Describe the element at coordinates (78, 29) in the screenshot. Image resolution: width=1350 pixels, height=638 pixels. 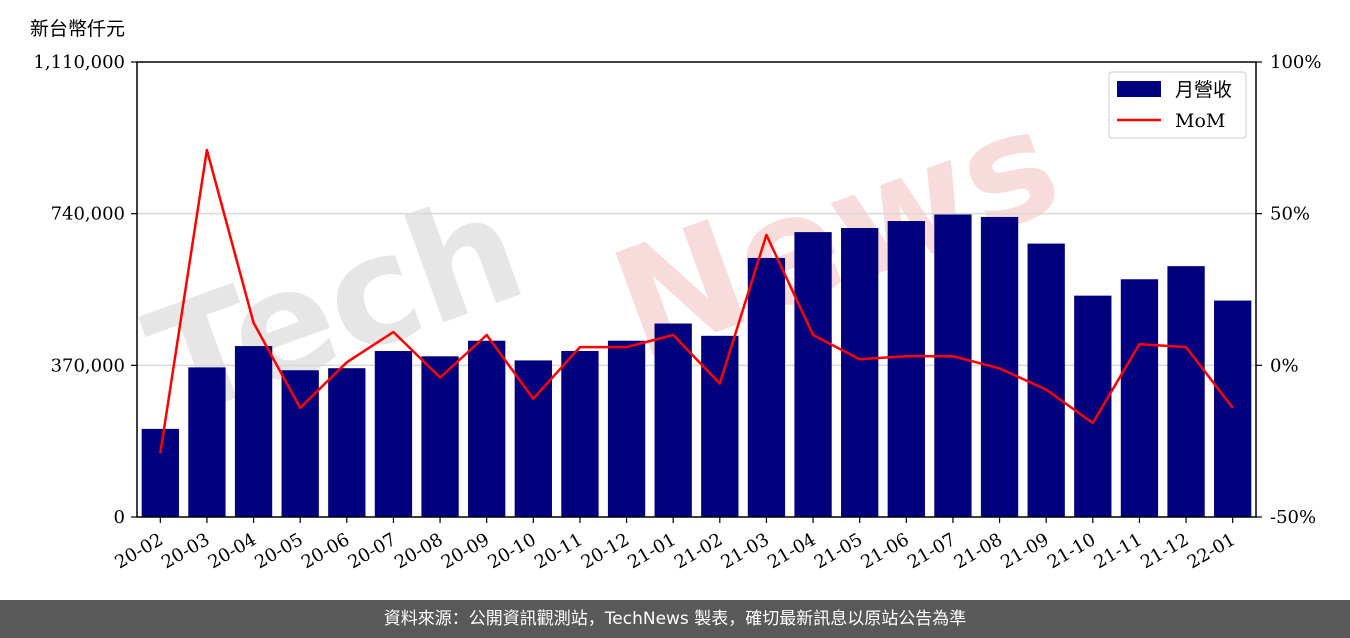
I see `y-axis-unit-label: 新台幣仟元` at that location.